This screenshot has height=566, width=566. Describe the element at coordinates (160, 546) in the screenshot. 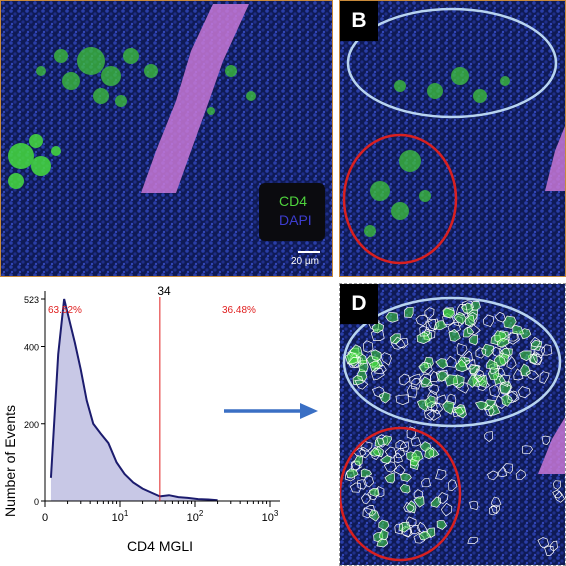

I see `x-axis-label: CD4 MGLI` at that location.